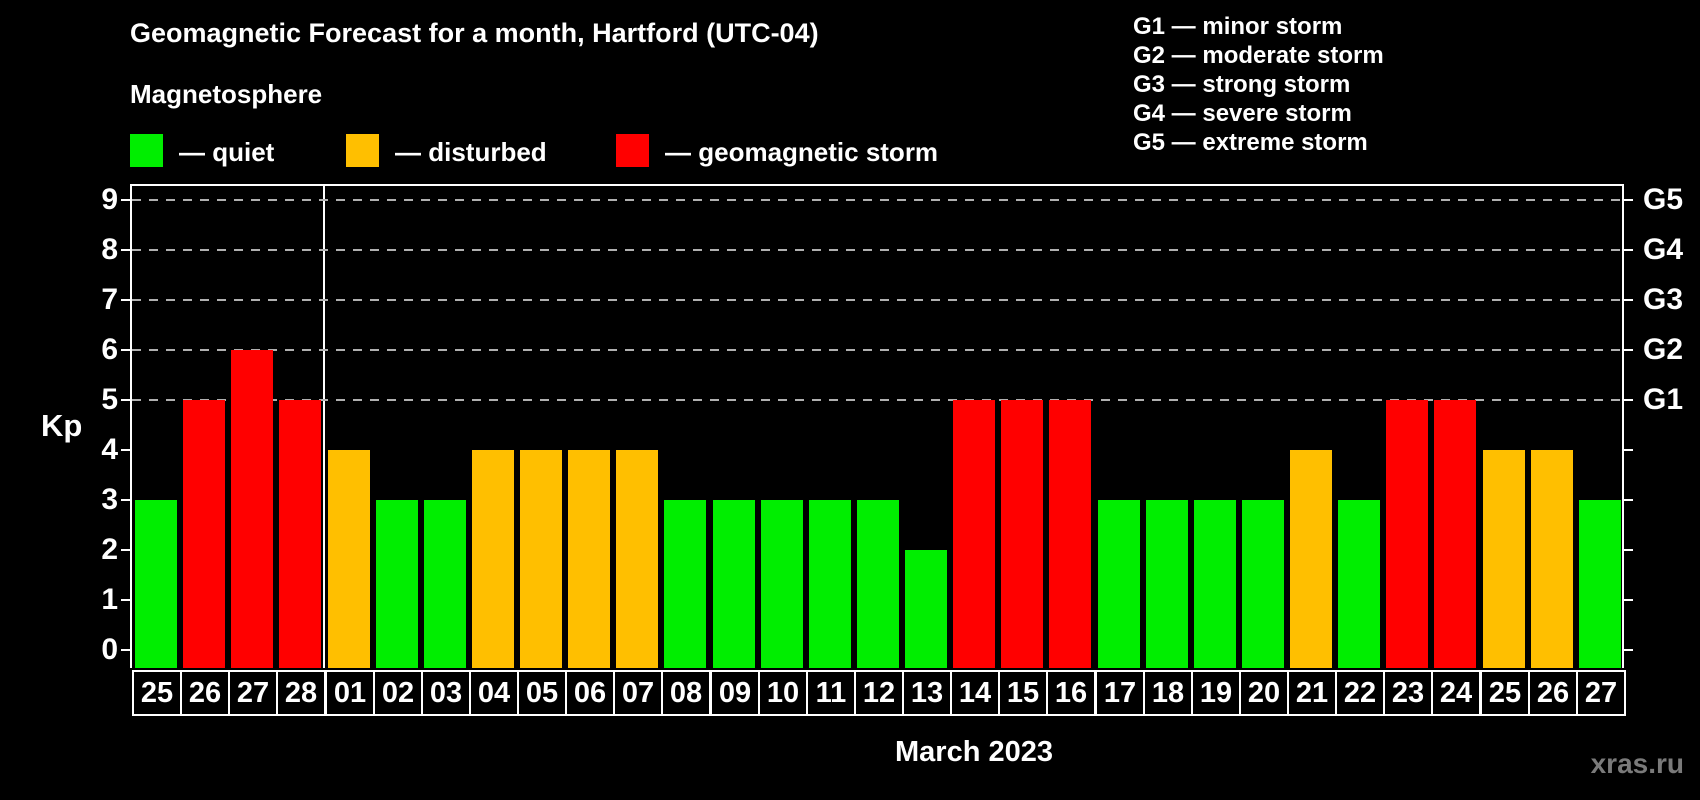 The image size is (1700, 800). Describe the element at coordinates (301, 693) in the screenshot. I see `date-label-feb-28: 28` at that location.